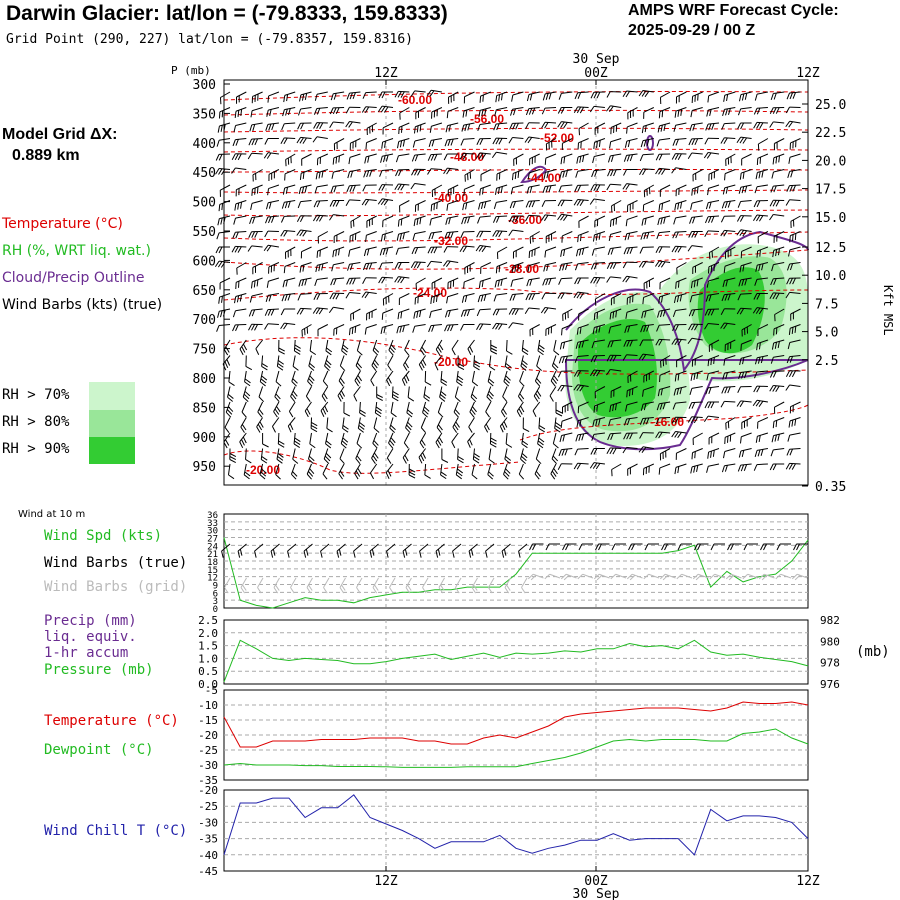 The height and width of the screenshot is (900, 900). Describe the element at coordinates (826, 361) in the screenshot. I see `height-tick-label: 2.5` at that location.